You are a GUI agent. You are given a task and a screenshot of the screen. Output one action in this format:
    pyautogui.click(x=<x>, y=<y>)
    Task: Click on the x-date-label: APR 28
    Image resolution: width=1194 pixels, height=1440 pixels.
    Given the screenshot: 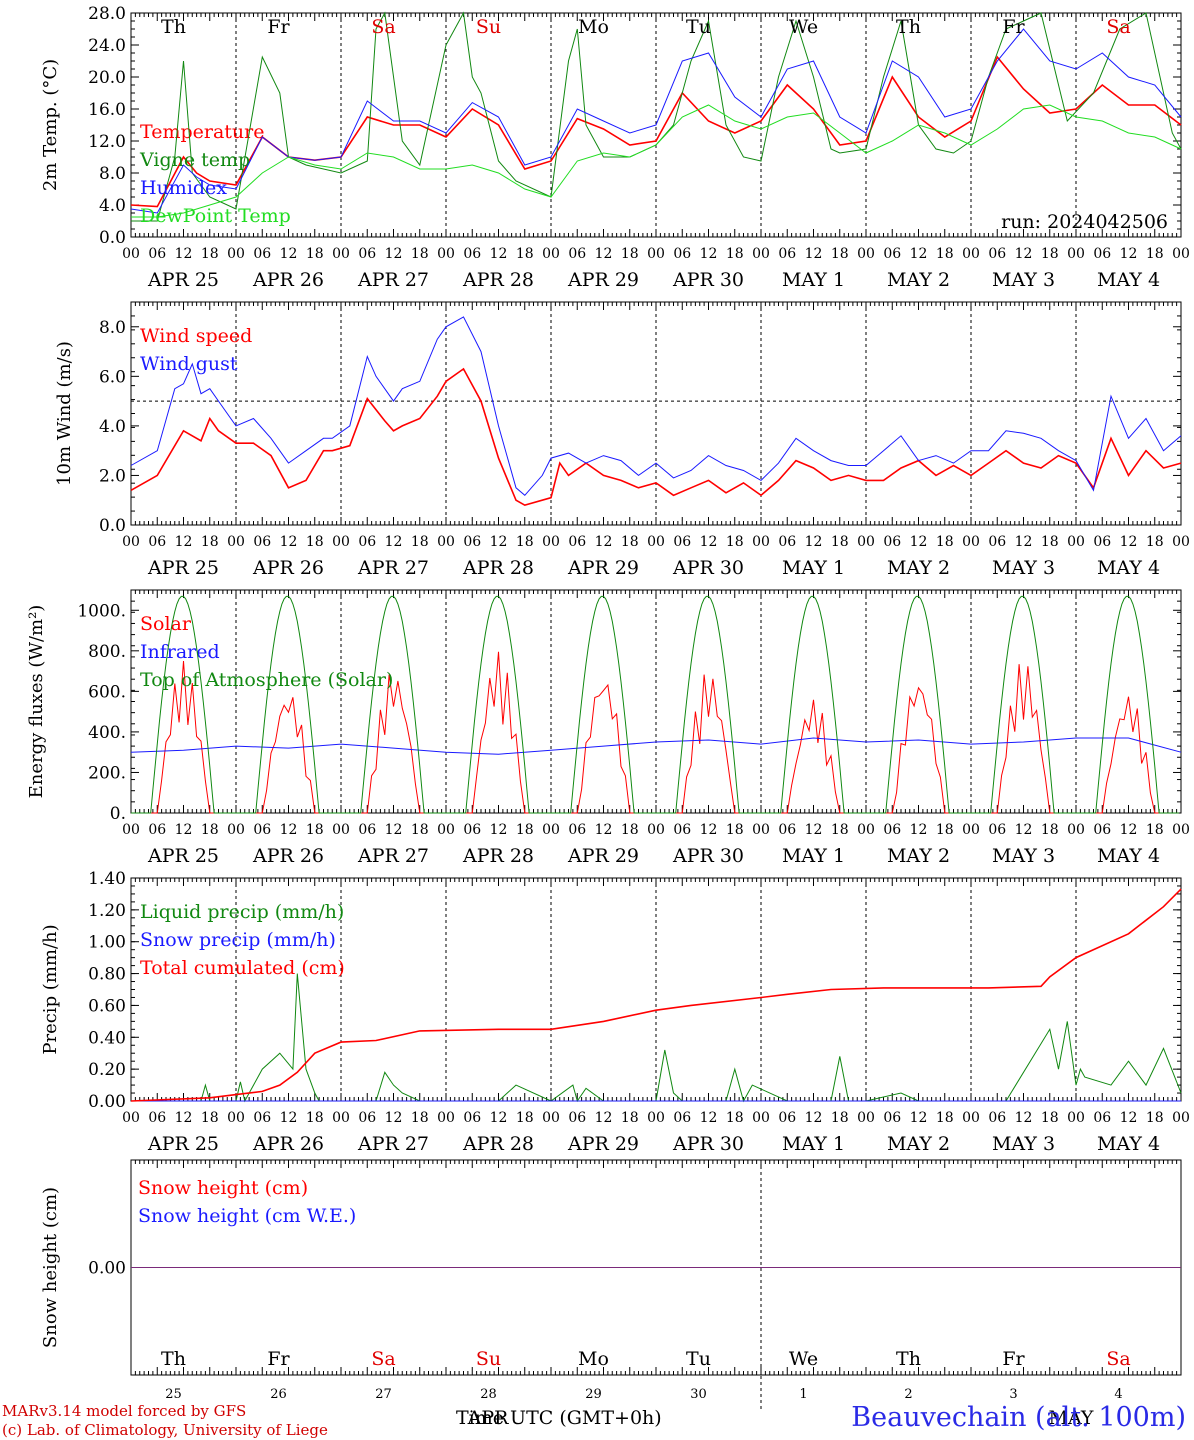 What is the action you would take?
    pyautogui.click(x=498, y=856)
    